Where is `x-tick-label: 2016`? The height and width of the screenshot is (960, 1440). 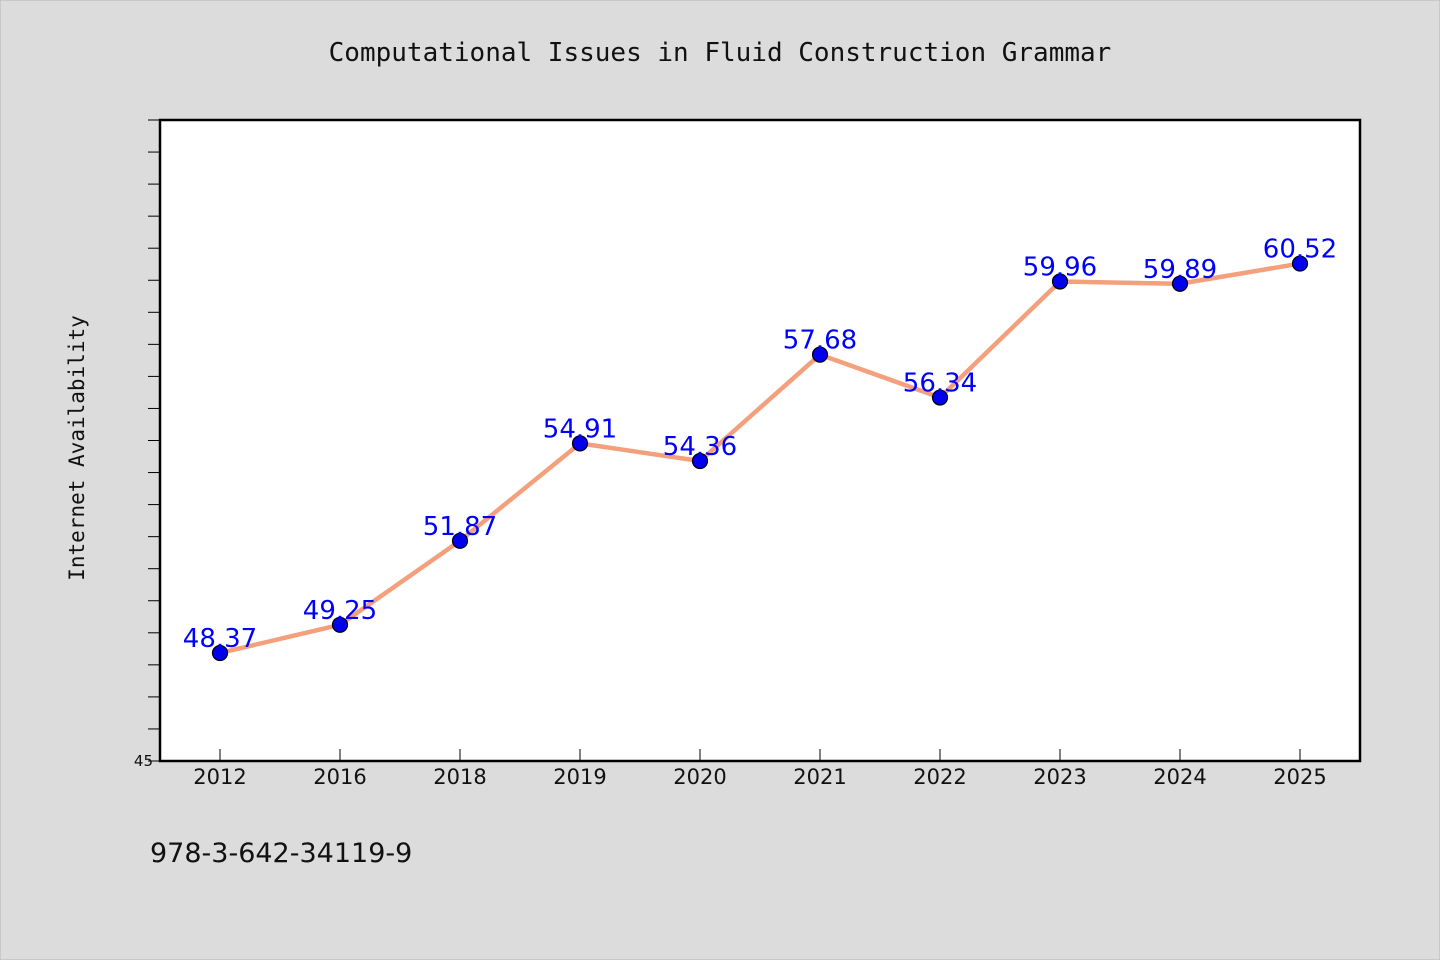 x-tick-label: 2016 is located at coordinates (339, 777).